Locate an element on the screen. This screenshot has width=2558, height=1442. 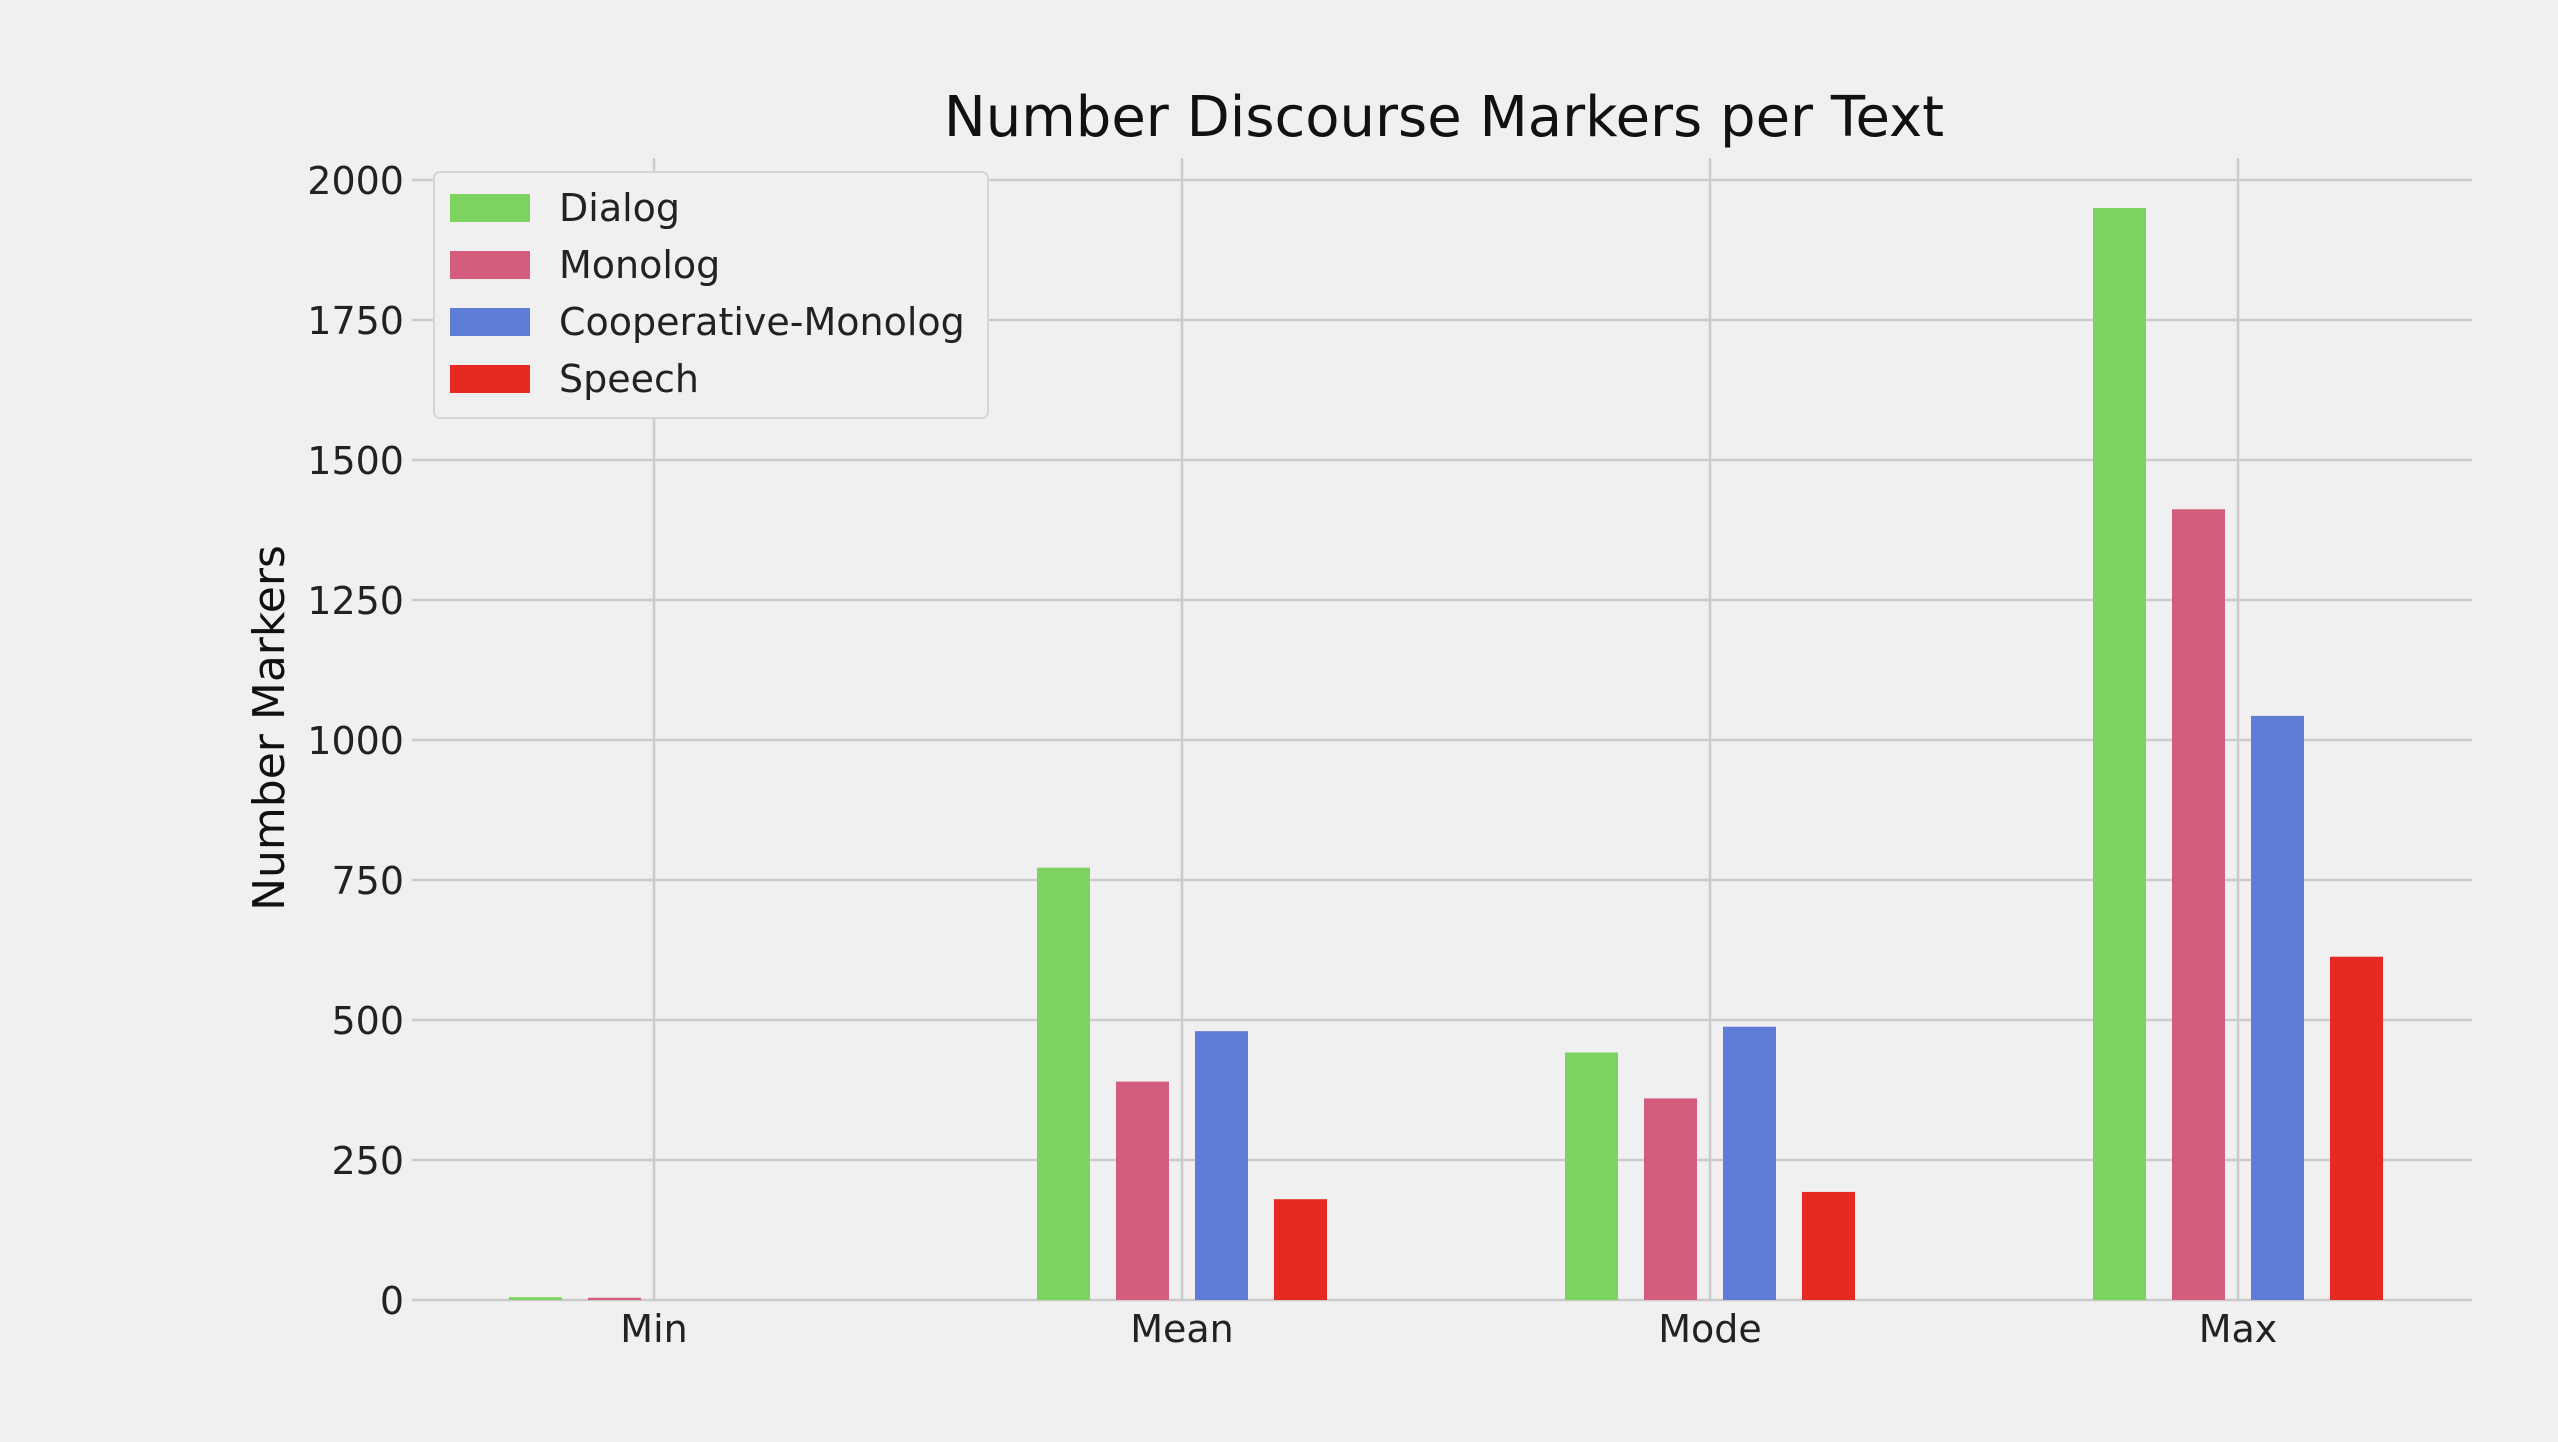
y-tick-label: 250 is located at coordinates (367, 1161).